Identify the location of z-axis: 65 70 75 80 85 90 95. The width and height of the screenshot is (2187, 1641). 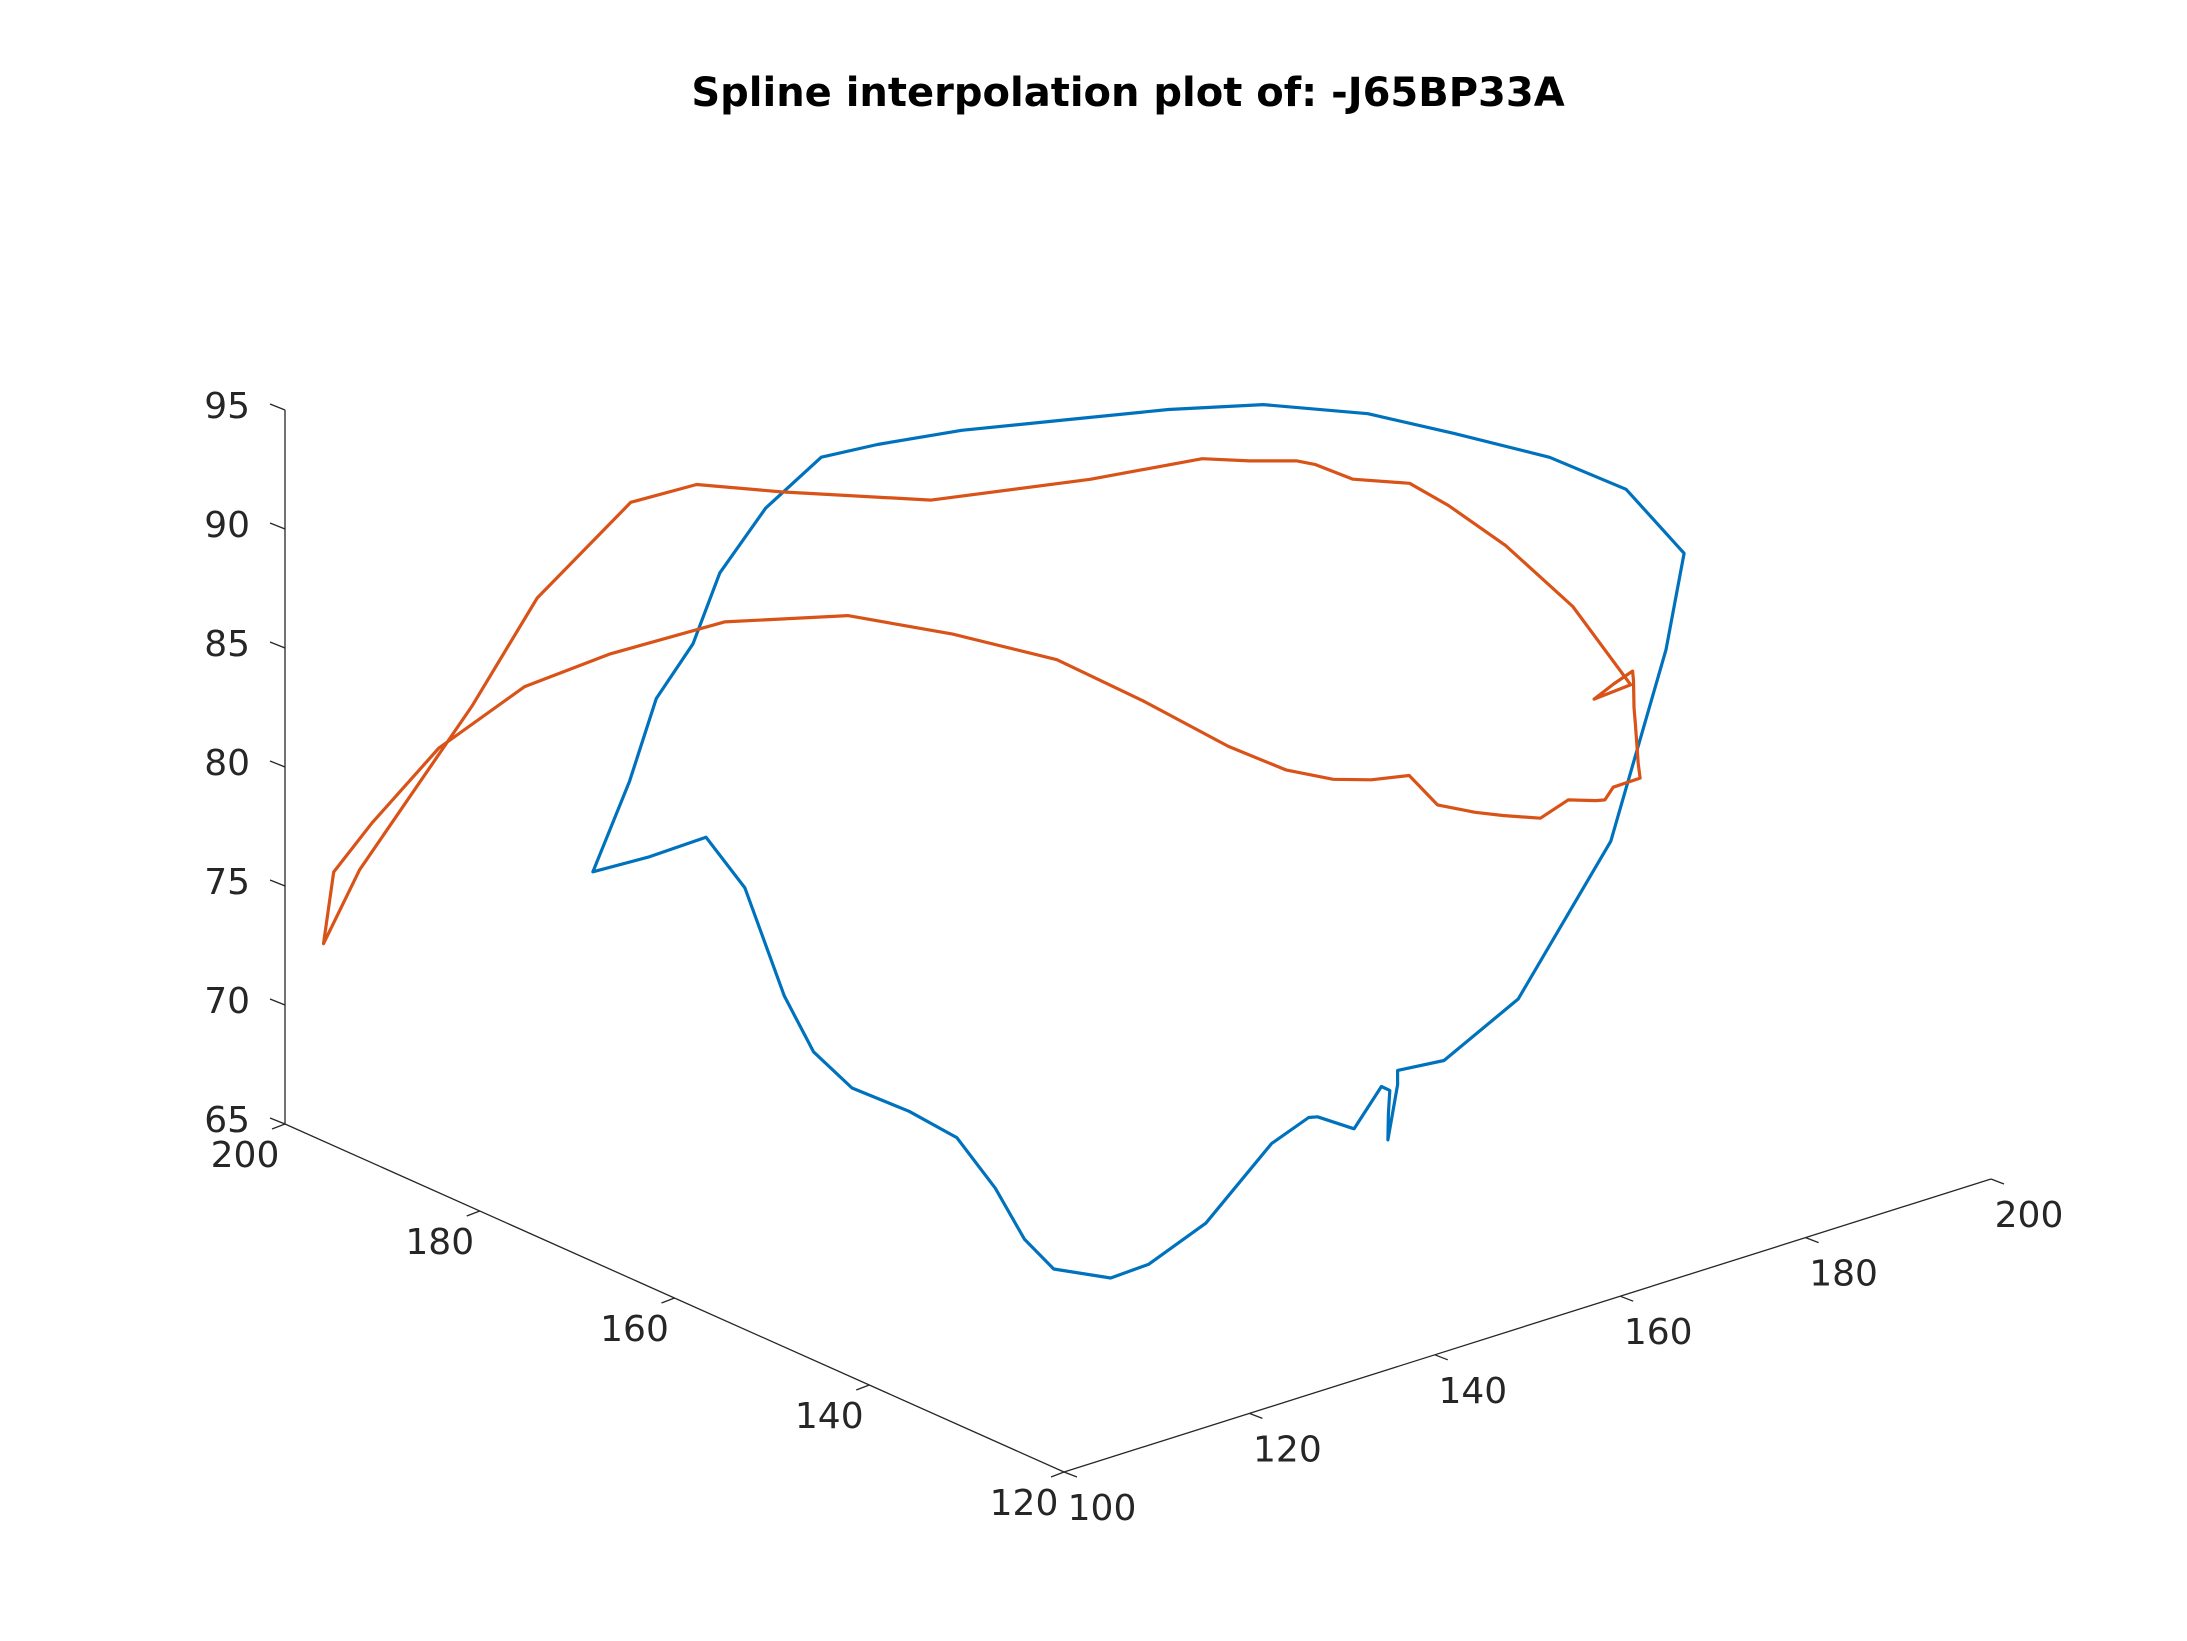
(245, 763).